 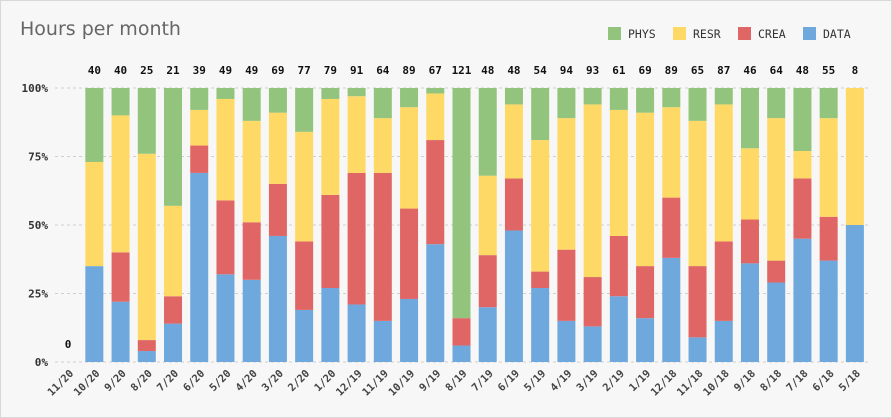 I want to click on bar-total-label: 121, so click(x=462, y=70).